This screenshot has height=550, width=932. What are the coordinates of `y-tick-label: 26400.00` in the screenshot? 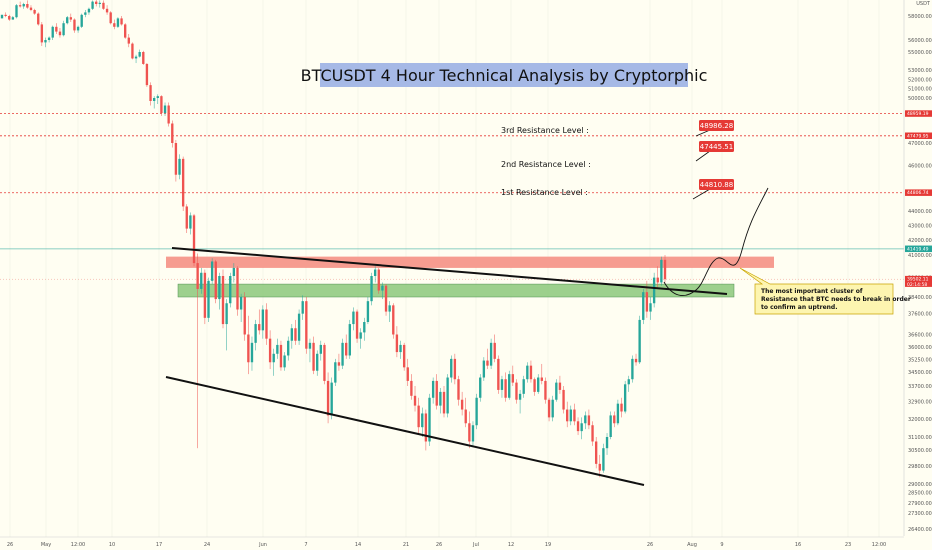 It's located at (920, 530).